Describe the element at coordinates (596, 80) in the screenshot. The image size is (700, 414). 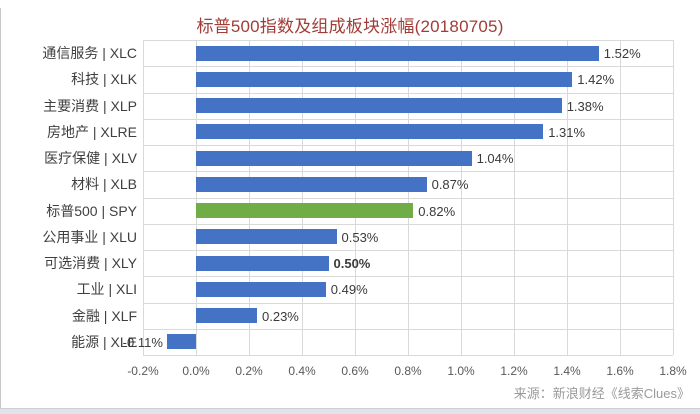
I see `bar-value-label: 1.42%` at that location.